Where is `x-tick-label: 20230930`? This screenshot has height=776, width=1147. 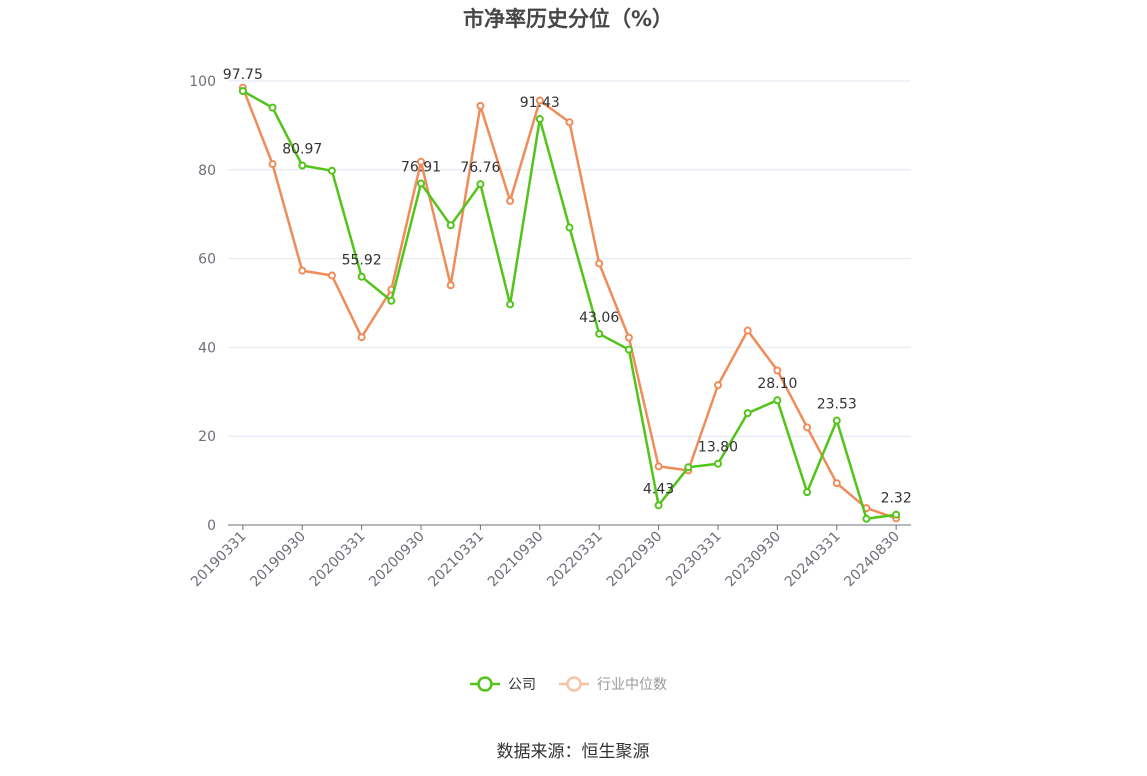
x-tick-label: 20230930 is located at coordinates (753, 560).